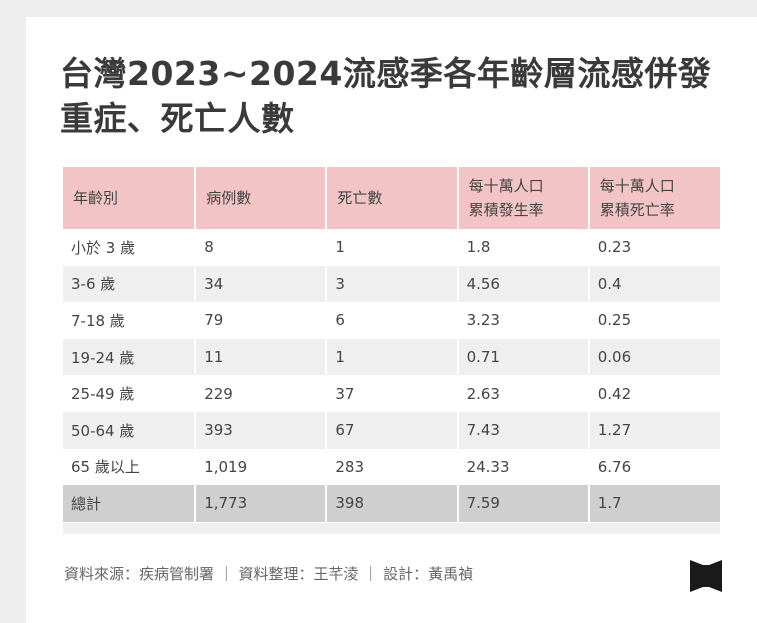 This screenshot has width=757, height=623. What do you see at coordinates (260, 320) in the screenshot?
I see `table-cell: 79` at bounding box center [260, 320].